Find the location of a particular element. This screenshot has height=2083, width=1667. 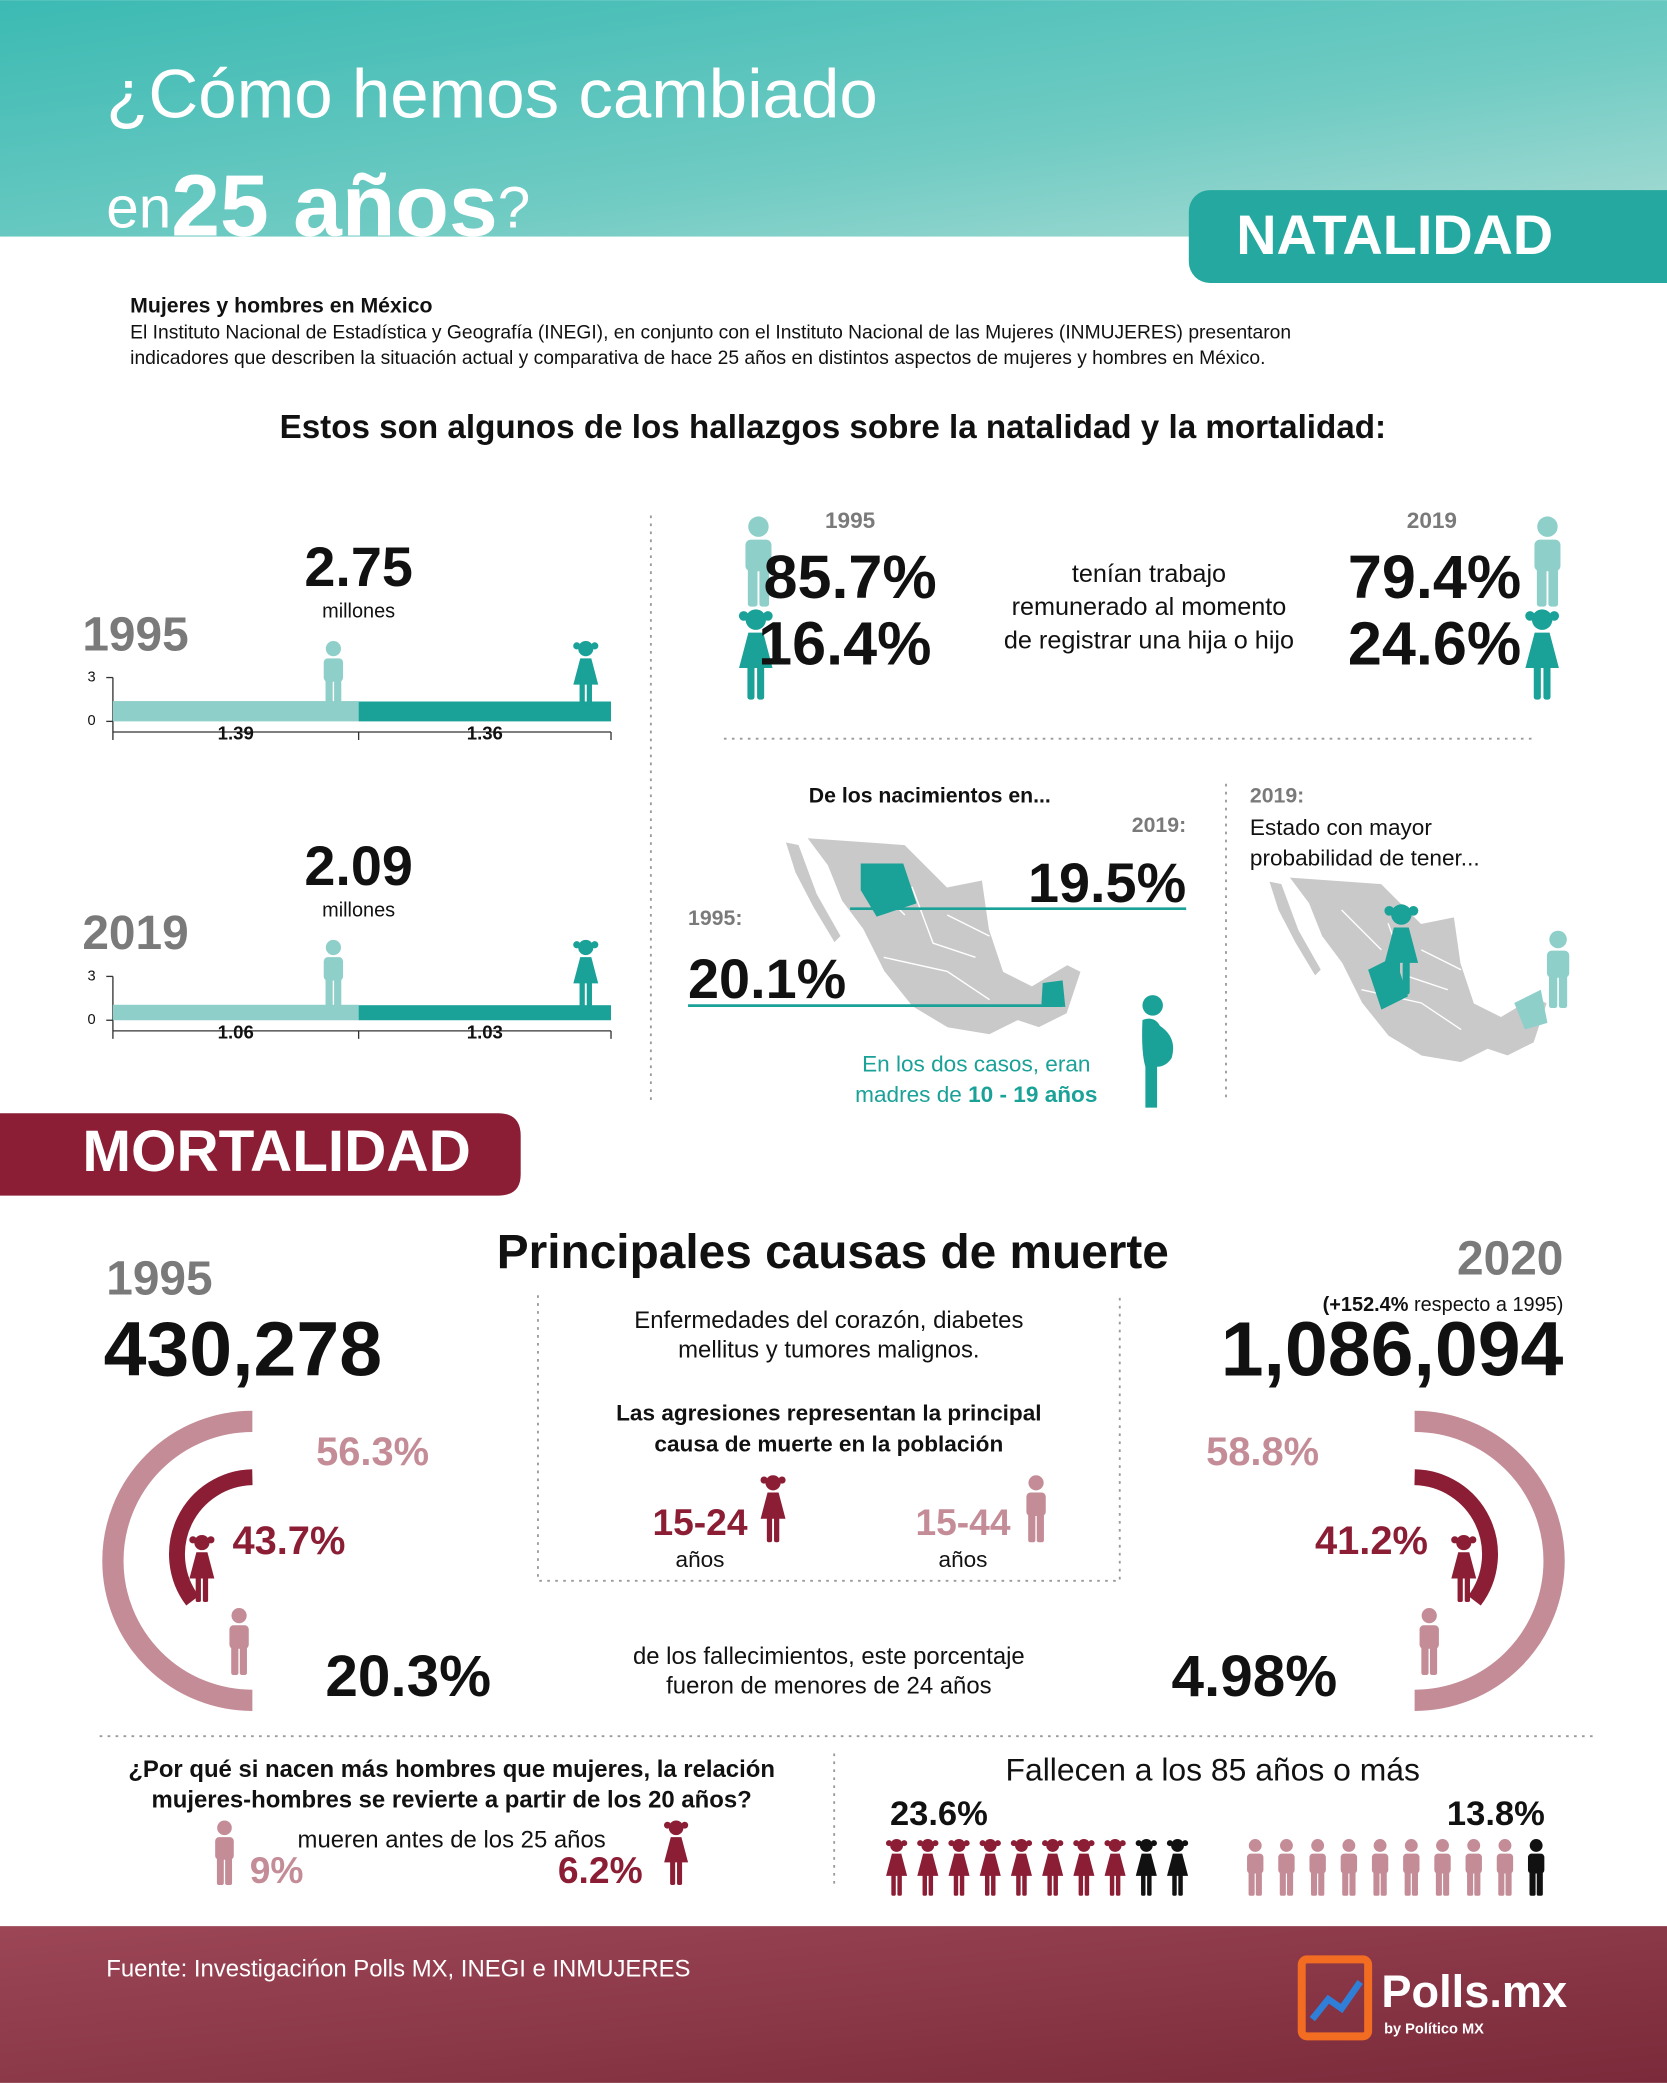

text-part: 10 - 19 años is located at coordinates (1032, 1094).